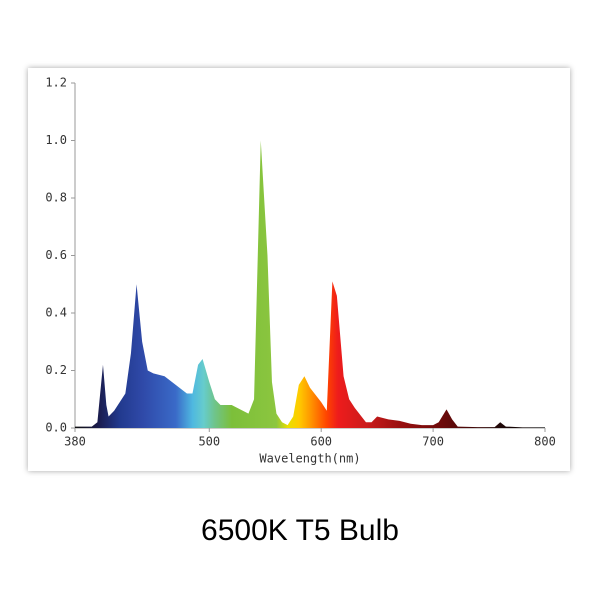 This screenshot has height=600, width=600. What do you see at coordinates (209, 442) in the screenshot?
I see `x-tick-label: 500` at bounding box center [209, 442].